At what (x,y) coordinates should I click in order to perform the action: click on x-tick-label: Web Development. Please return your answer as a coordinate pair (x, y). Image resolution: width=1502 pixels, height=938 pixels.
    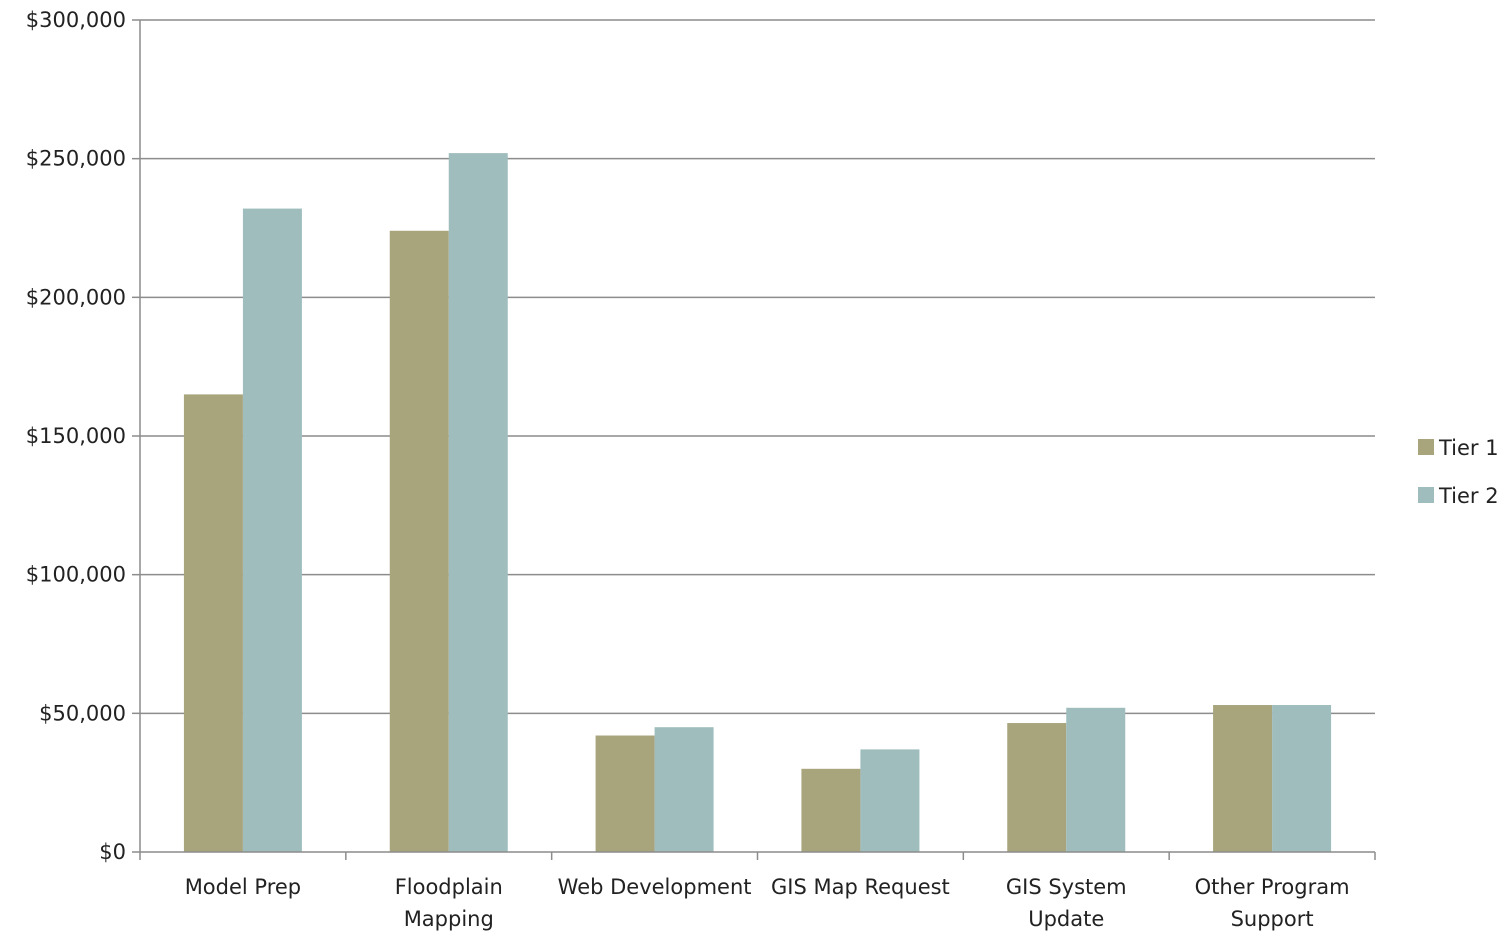
    Looking at the image, I should click on (655, 887).